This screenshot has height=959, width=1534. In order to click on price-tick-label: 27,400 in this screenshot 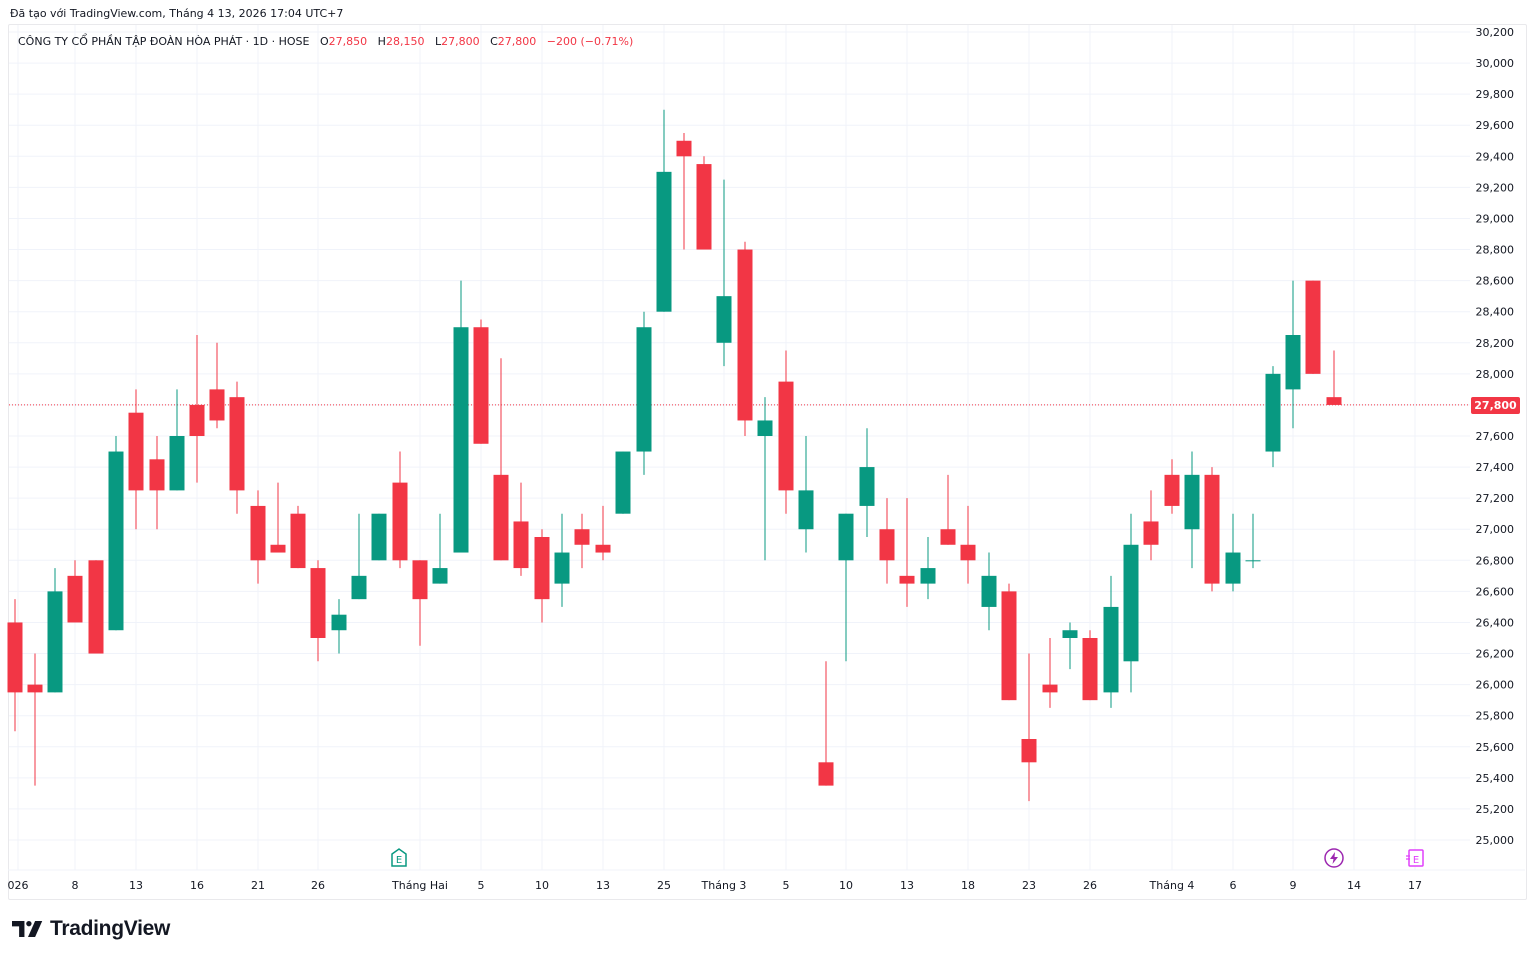, I will do `click(1495, 467)`.